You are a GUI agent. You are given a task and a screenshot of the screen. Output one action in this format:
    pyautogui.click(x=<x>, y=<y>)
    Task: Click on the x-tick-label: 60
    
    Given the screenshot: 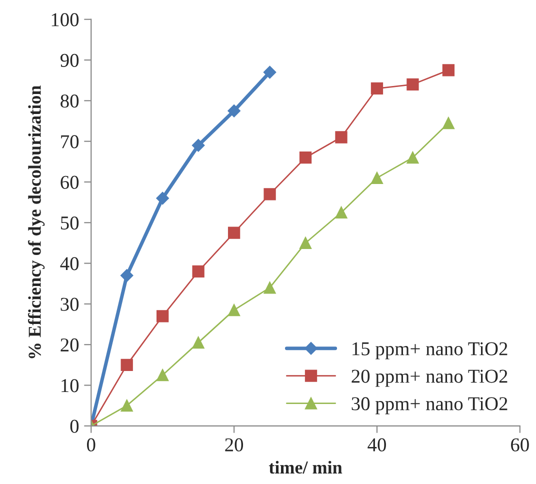 What is the action you would take?
    pyautogui.click(x=520, y=445)
    